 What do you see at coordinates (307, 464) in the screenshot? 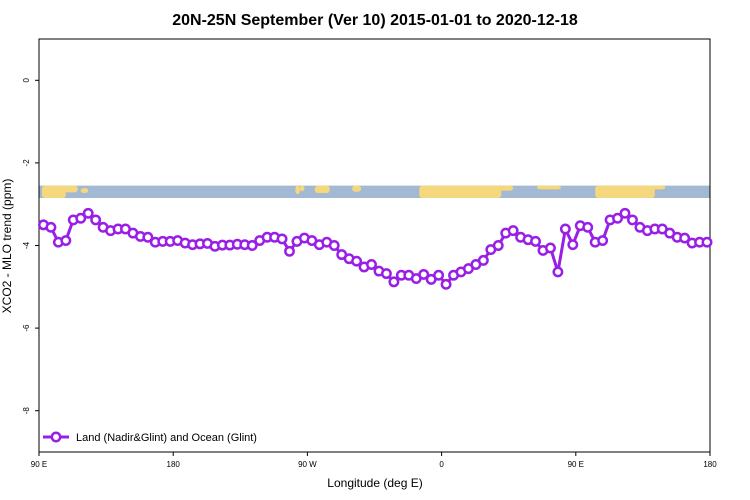
I see `x-tick-label: 90 W` at bounding box center [307, 464].